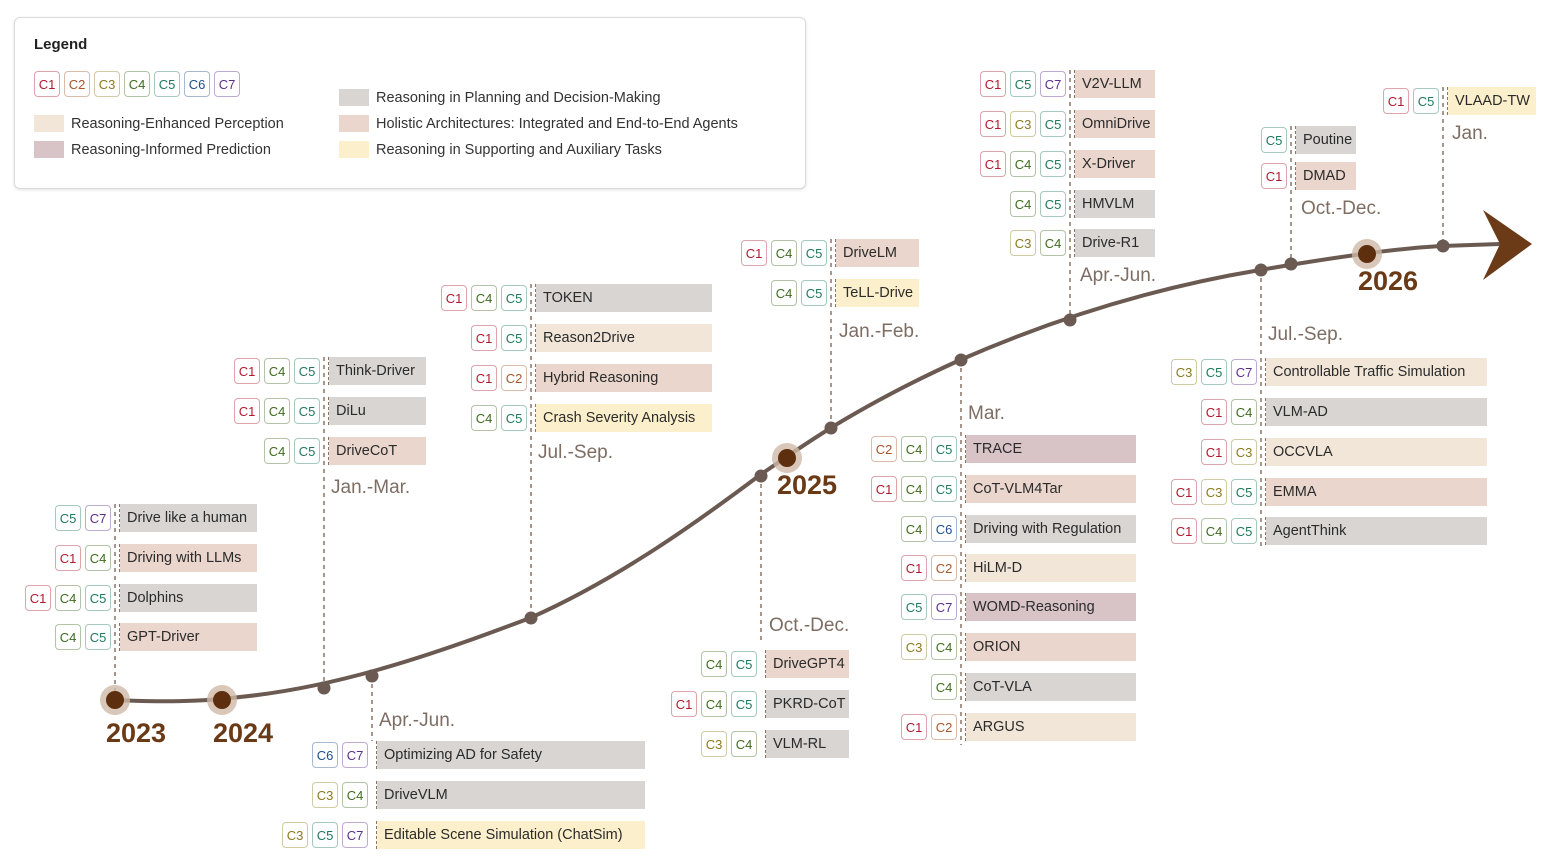  What do you see at coordinates (1051, 449) in the screenshot?
I see `entry-label: TRACE` at bounding box center [1051, 449].